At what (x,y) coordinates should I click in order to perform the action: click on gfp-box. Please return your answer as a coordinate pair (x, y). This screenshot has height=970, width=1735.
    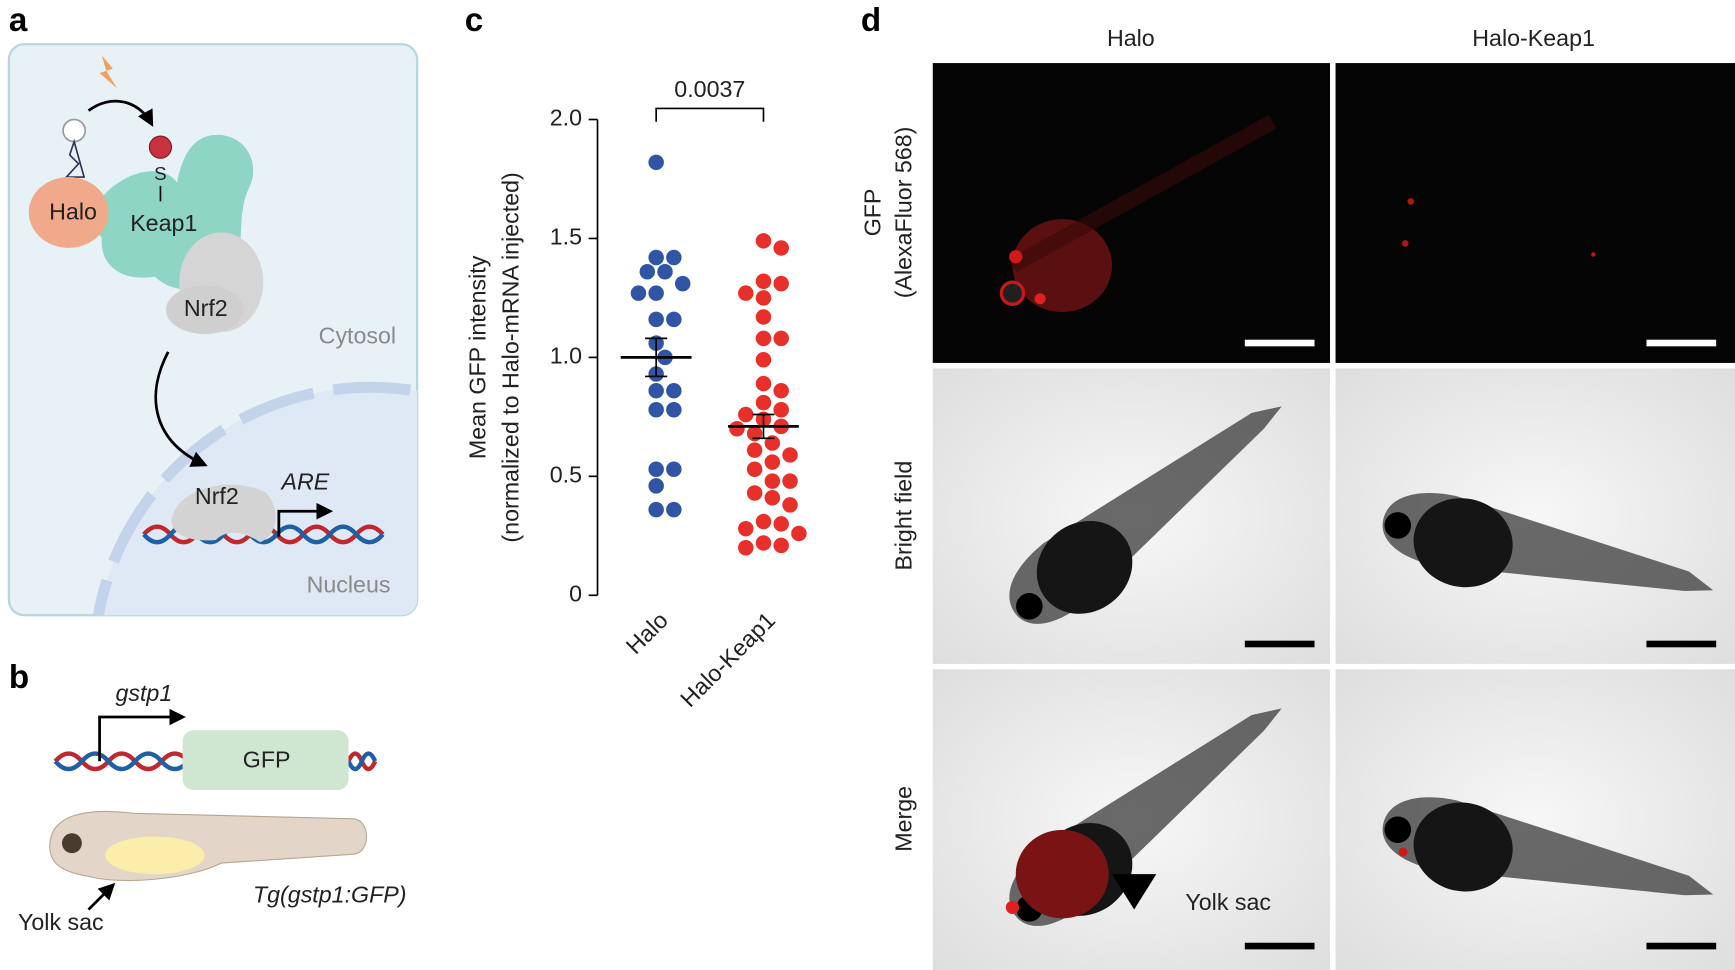
    Looking at the image, I should click on (265, 760).